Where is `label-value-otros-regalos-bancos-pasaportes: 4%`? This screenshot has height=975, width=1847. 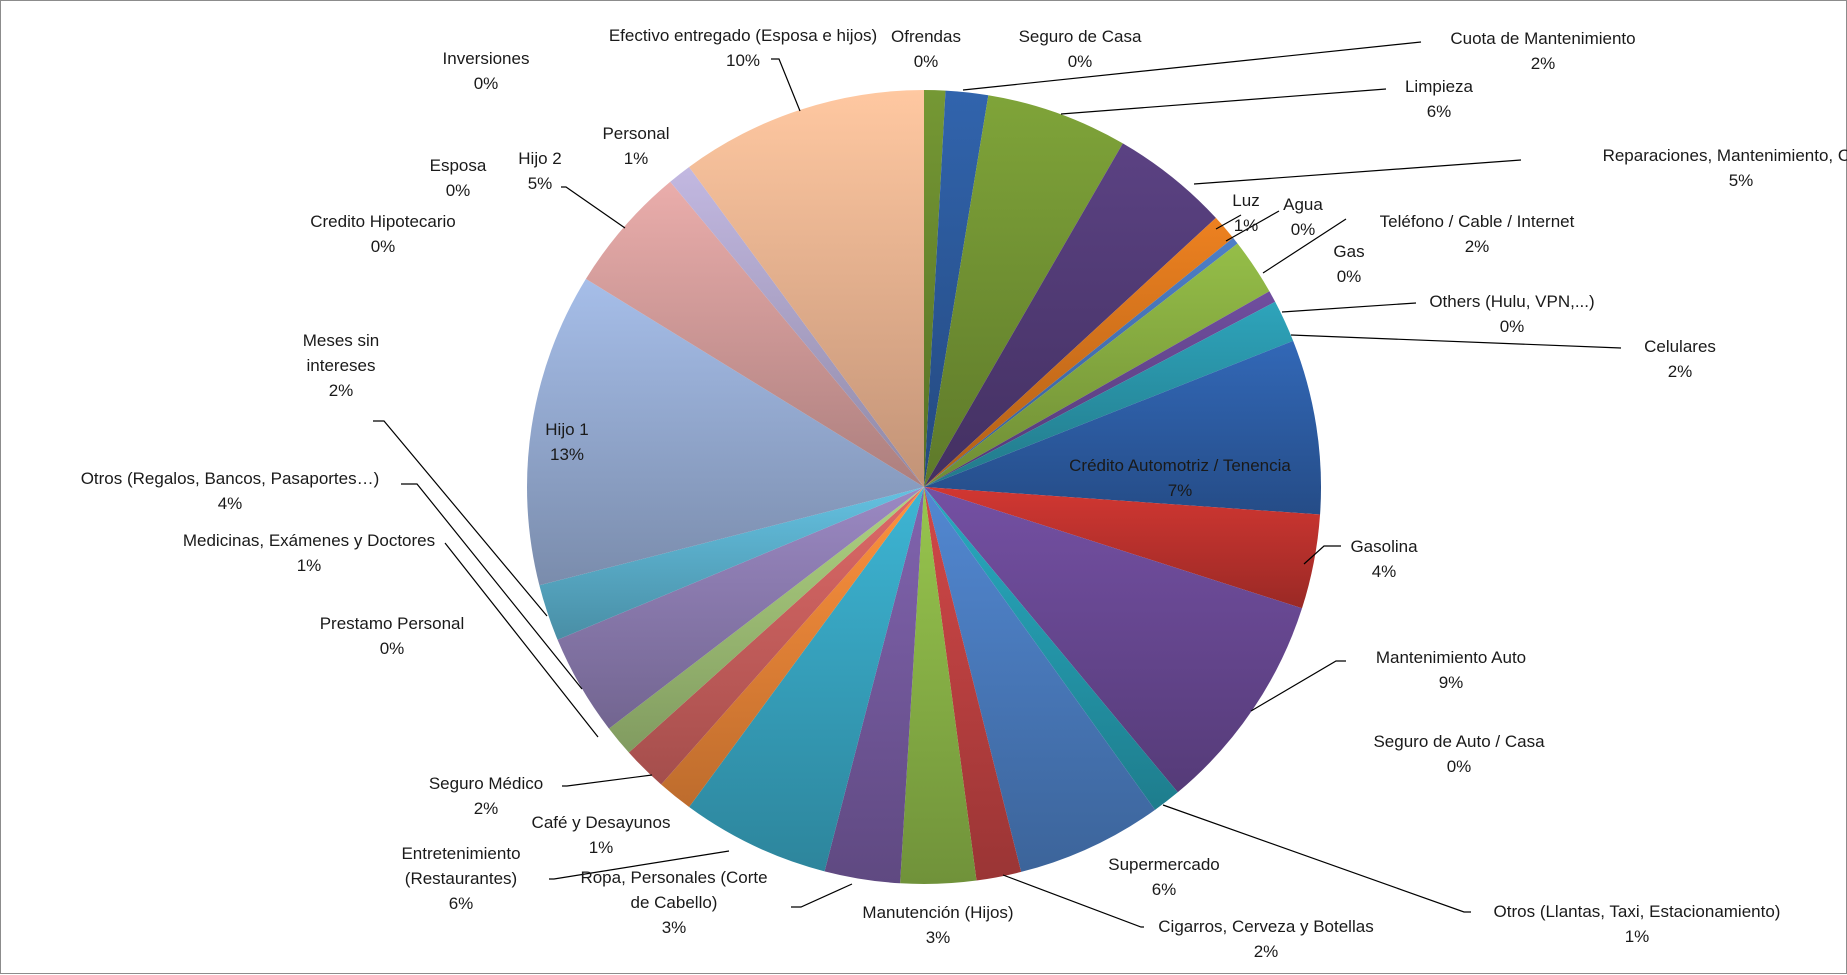
label-value-otros-regalos-bancos-pasaportes: 4% is located at coordinates (230, 503).